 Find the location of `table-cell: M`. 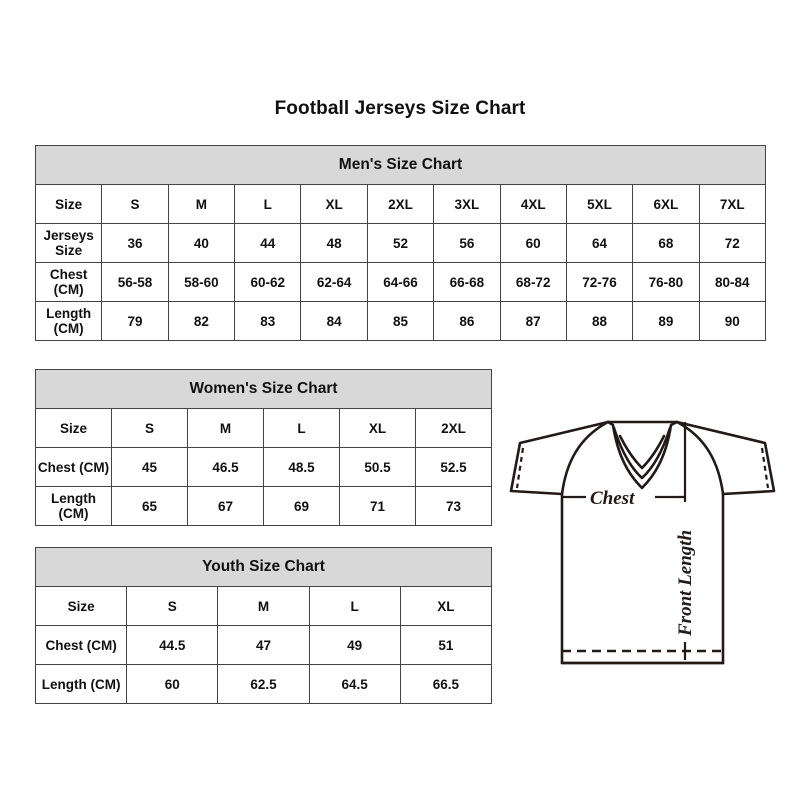

table-cell: M is located at coordinates (201, 204).